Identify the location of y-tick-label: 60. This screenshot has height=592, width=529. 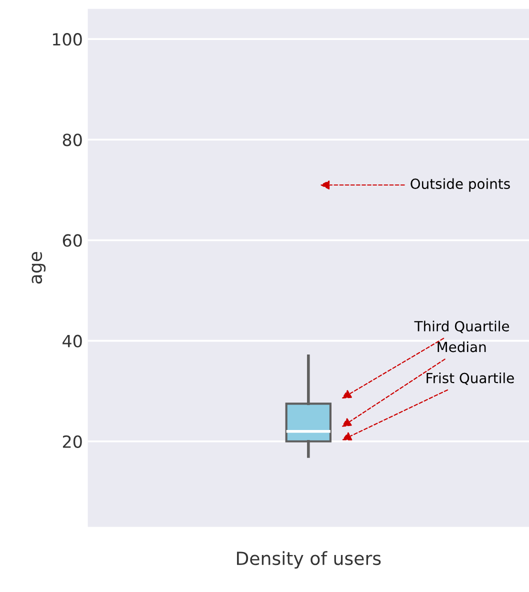
(72, 240).